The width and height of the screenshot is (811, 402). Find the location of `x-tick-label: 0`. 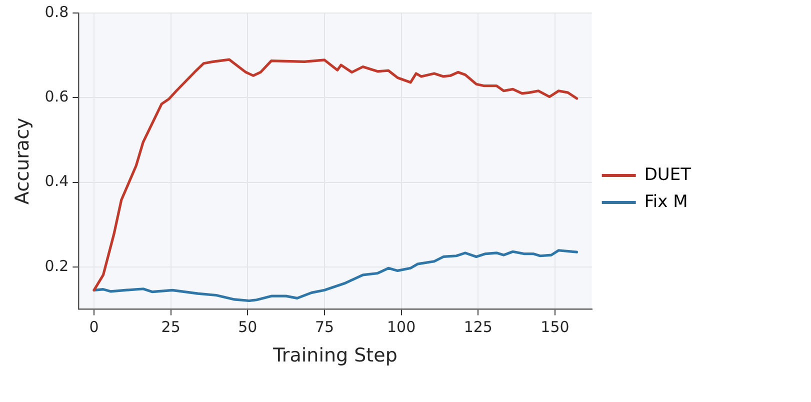

x-tick-label: 0 is located at coordinates (94, 327).